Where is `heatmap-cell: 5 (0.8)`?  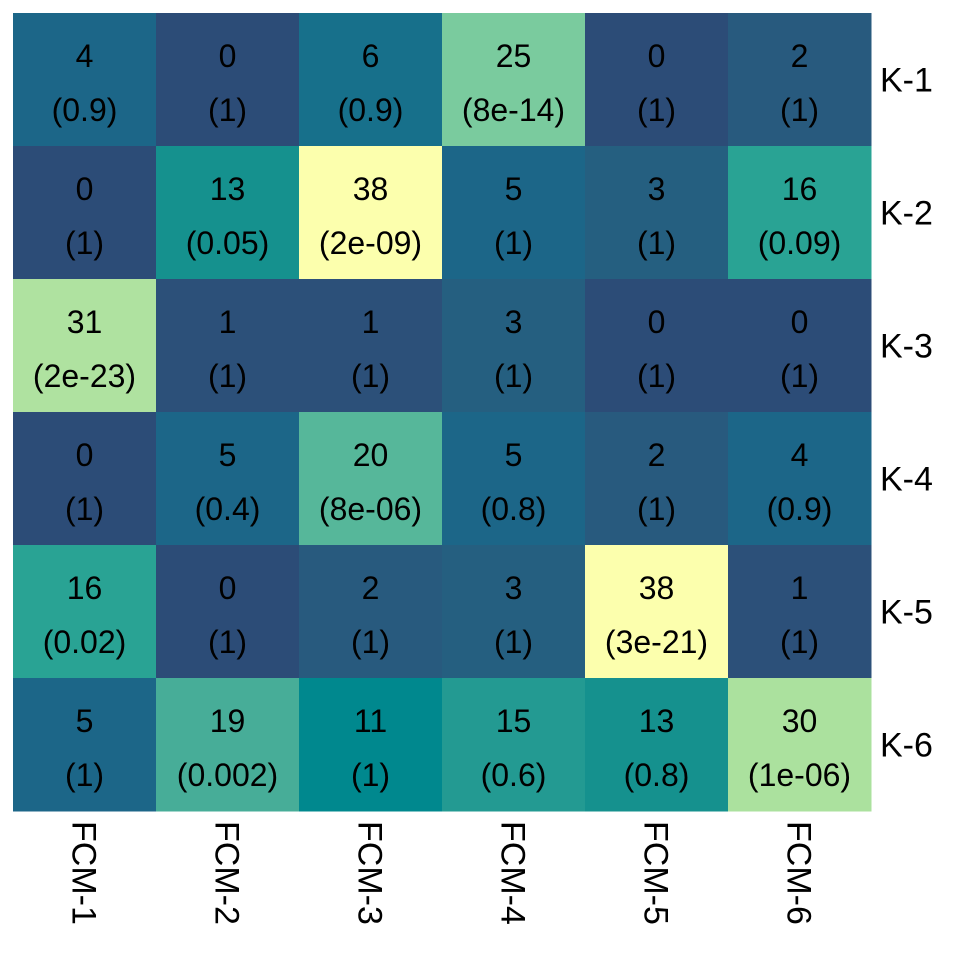
heatmap-cell: 5 (0.8) is located at coordinates (514, 479).